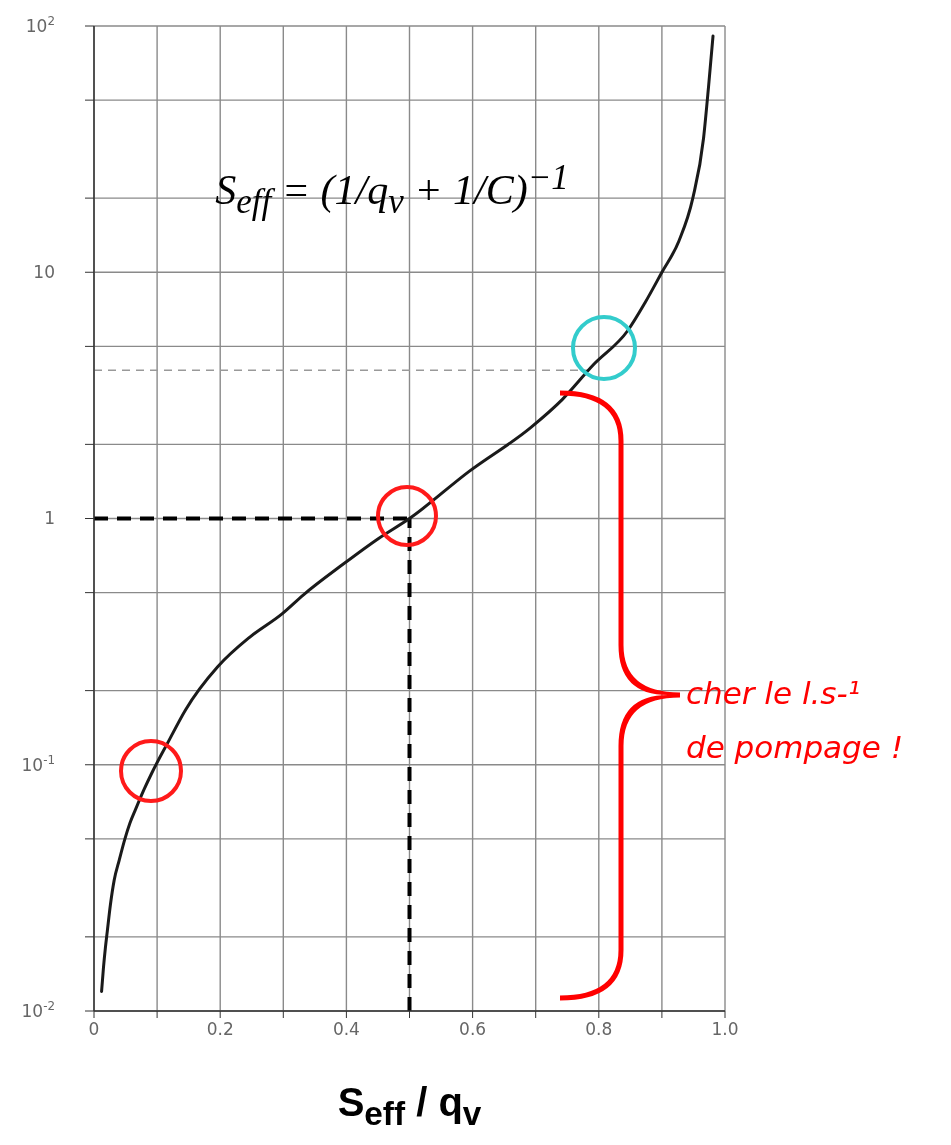 This screenshot has width=951, height=1145. I want to click on x-tick-label: 0.2, so click(220, 1029).